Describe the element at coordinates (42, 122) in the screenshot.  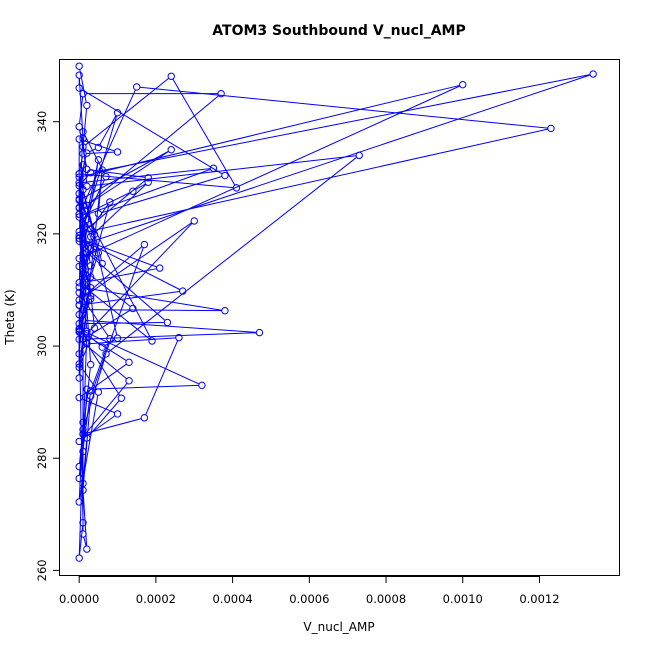
I see `y-tick-label: 340` at that location.